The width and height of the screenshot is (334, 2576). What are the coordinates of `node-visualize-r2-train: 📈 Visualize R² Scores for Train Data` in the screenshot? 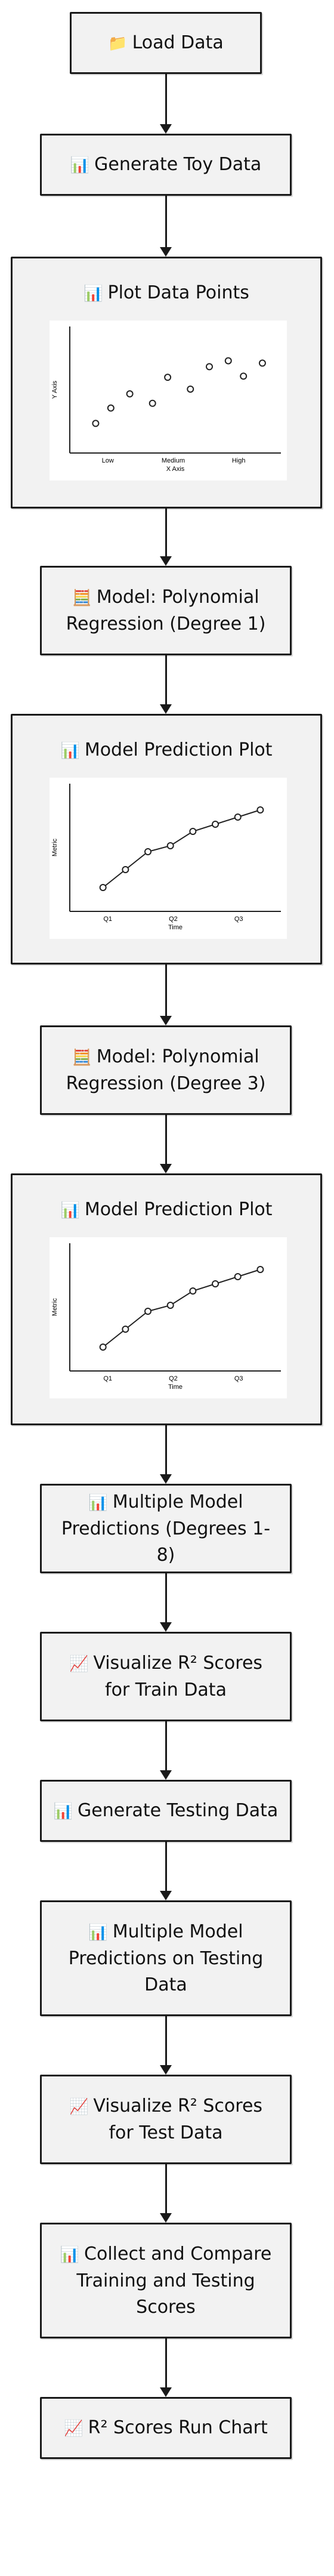 It's located at (166, 1676).